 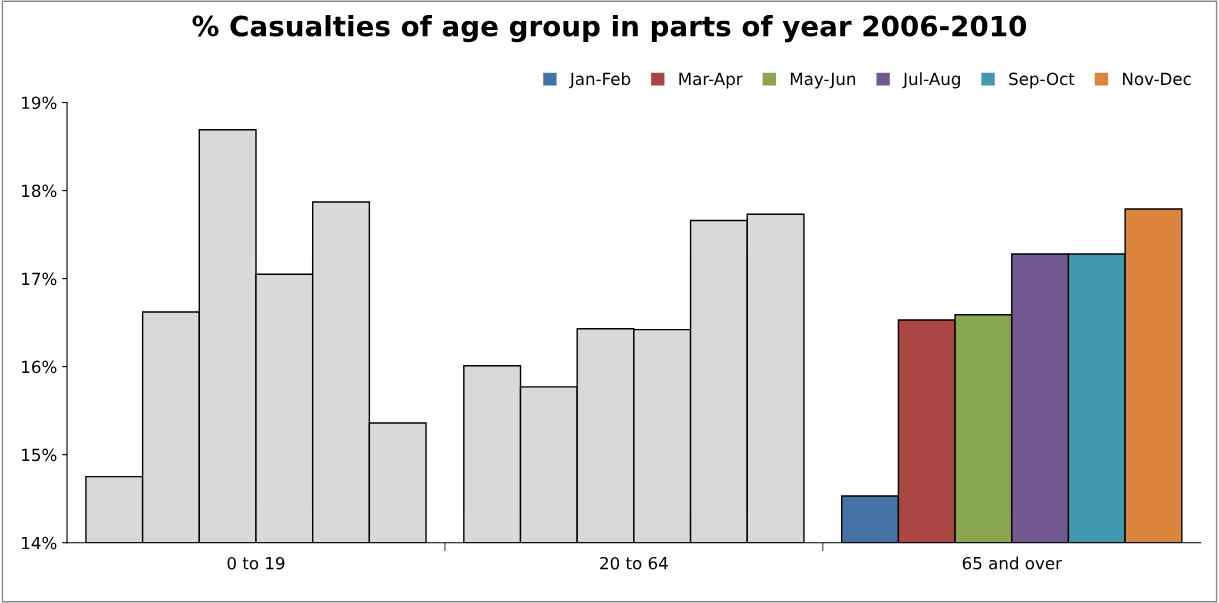 What do you see at coordinates (711, 80) in the screenshot?
I see `legend-label: Mar-Apr` at bounding box center [711, 80].